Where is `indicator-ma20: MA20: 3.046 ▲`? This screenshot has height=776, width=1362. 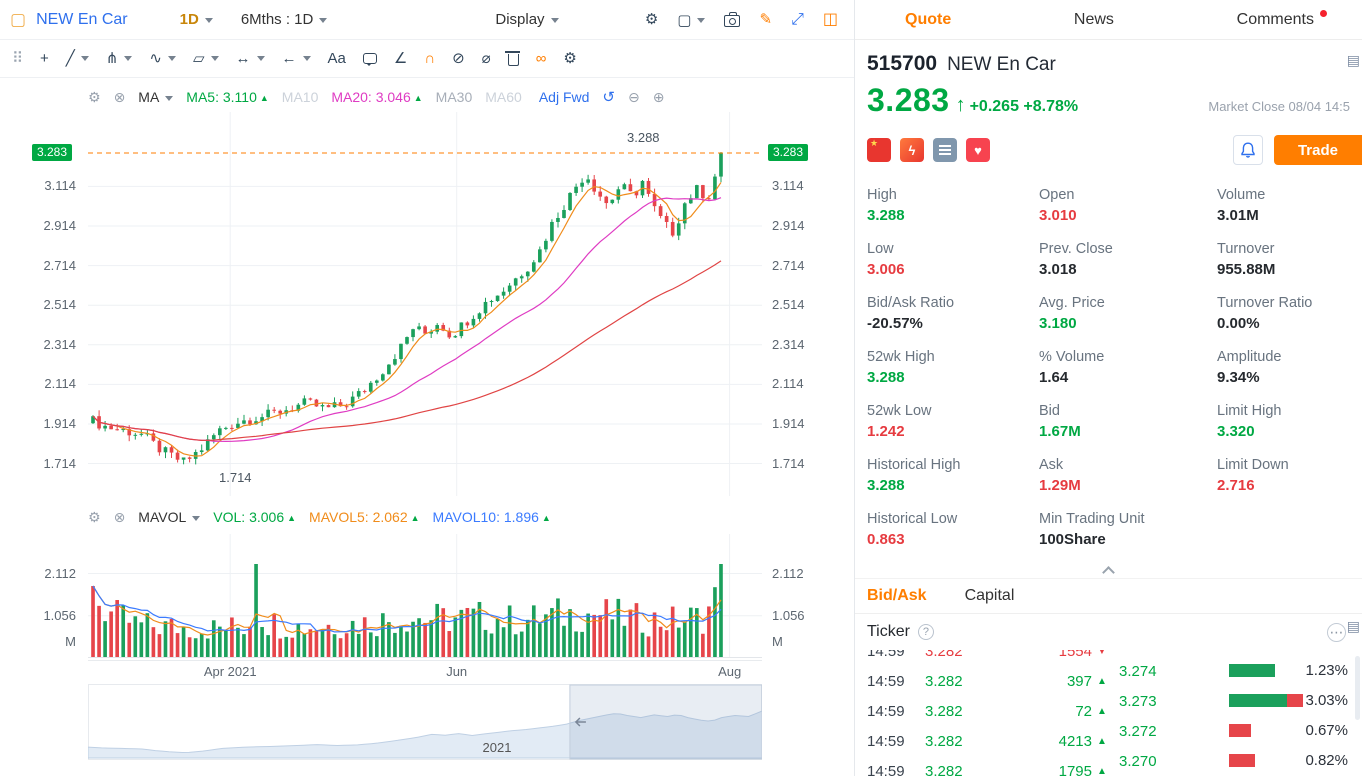
indicator-ma20: MA20: 3.046 ▲ is located at coordinates (376, 97).